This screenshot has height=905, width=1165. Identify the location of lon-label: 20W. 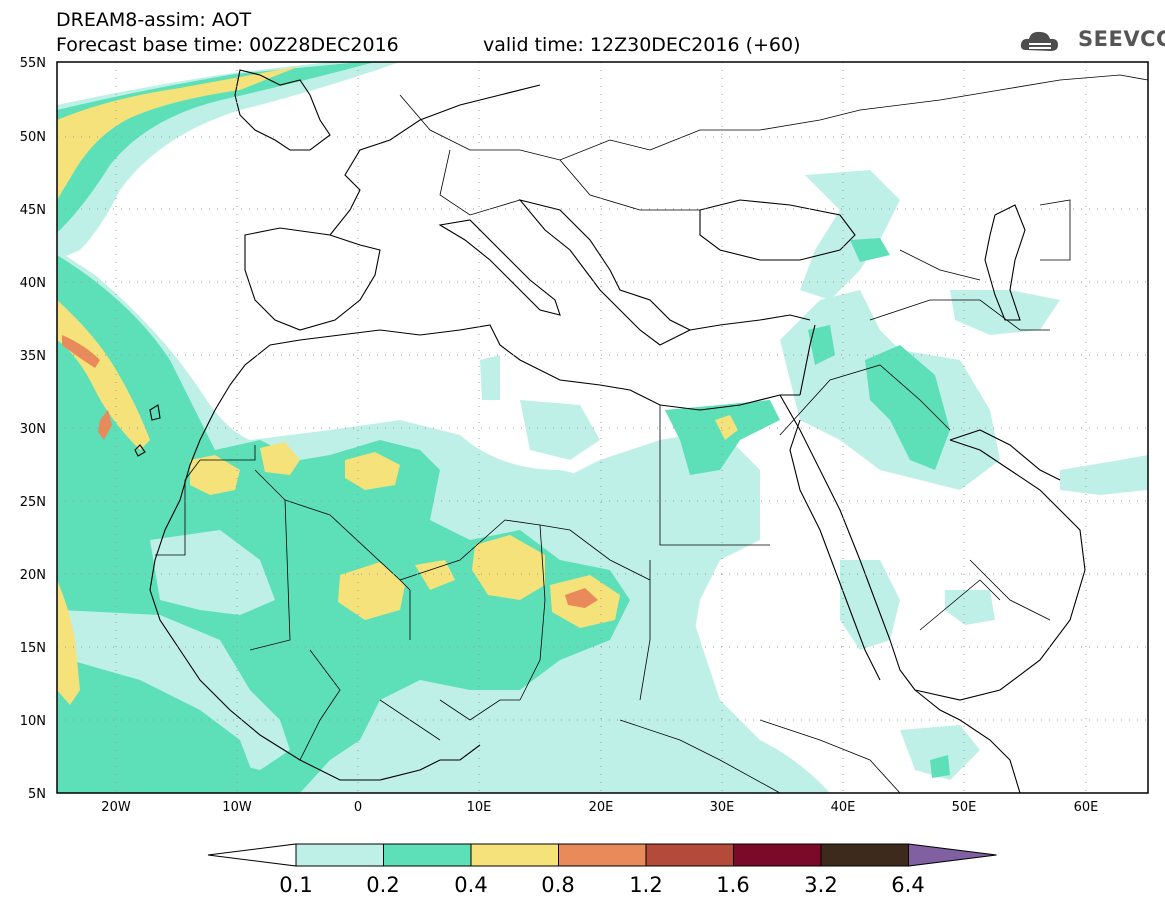
(116, 807).